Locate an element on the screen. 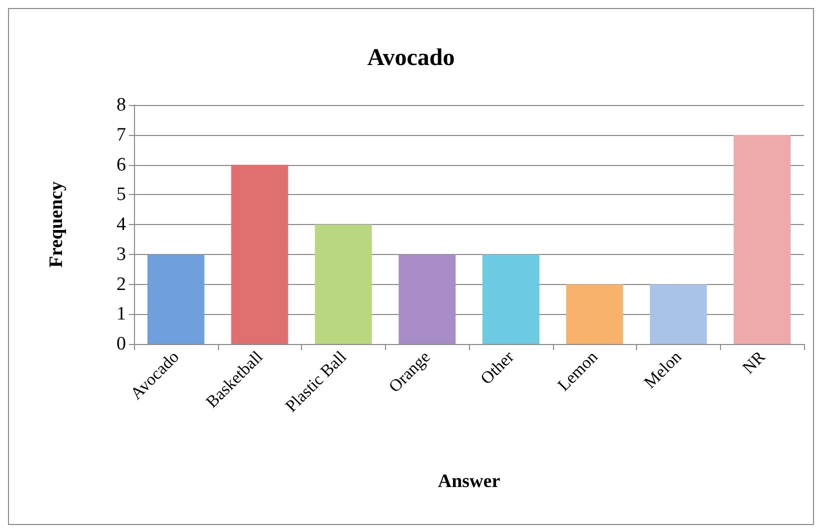  y-tick-label: 1 is located at coordinates (121, 314).